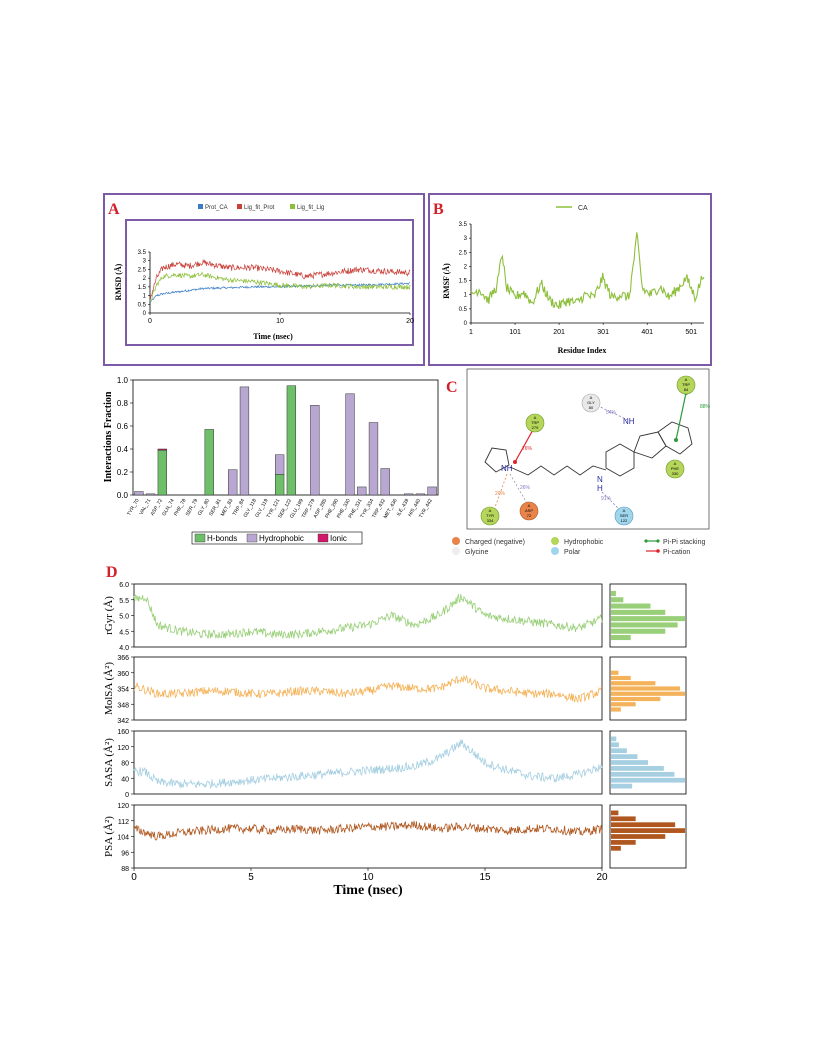 The image size is (816, 1056). What do you see at coordinates (620, 460) in the screenshot?
I see `triazine-ring` at bounding box center [620, 460].